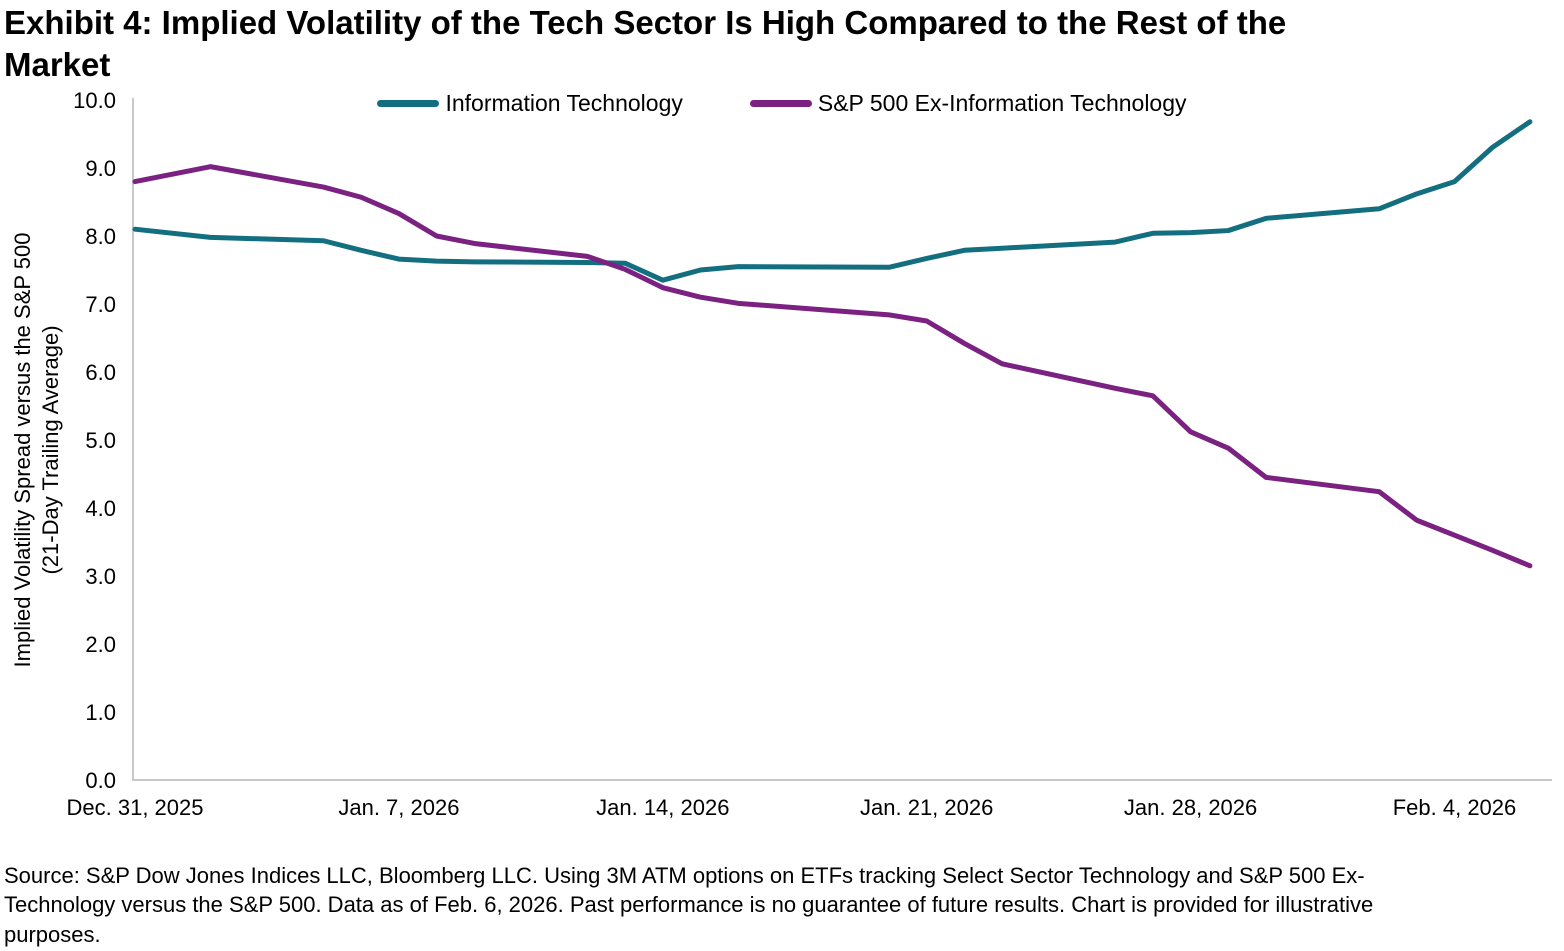  I want to click on legend-item-information-technology: Information Technology, so click(530, 103).